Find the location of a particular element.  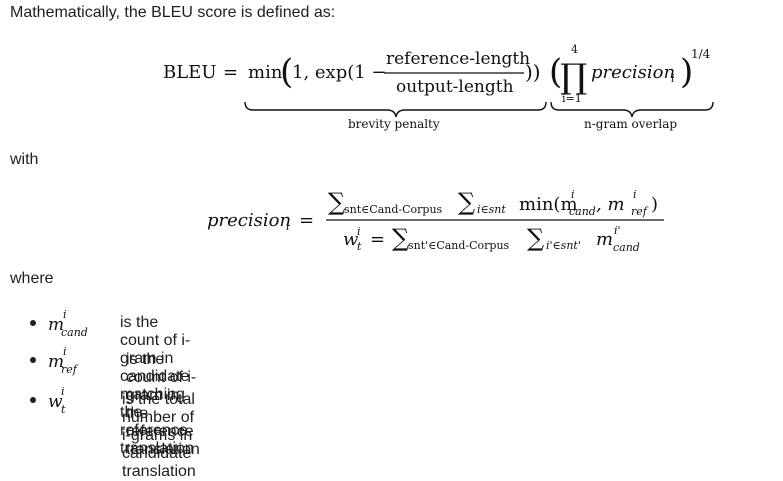

num-sum-1: ∑ is located at coordinates (336, 202).